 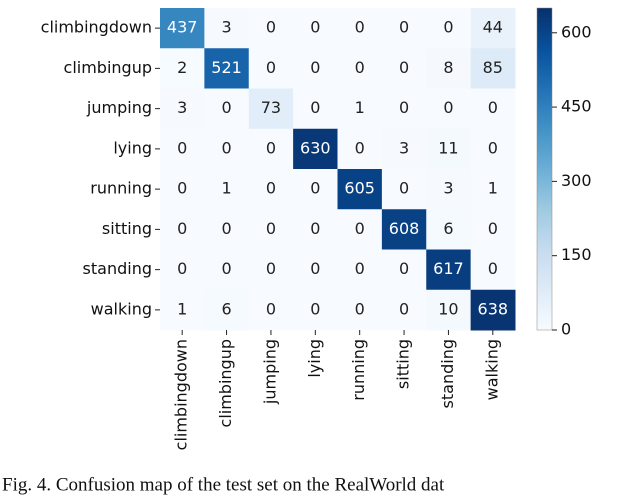 I want to click on x-tick-label: climbingup, so click(x=225, y=383).